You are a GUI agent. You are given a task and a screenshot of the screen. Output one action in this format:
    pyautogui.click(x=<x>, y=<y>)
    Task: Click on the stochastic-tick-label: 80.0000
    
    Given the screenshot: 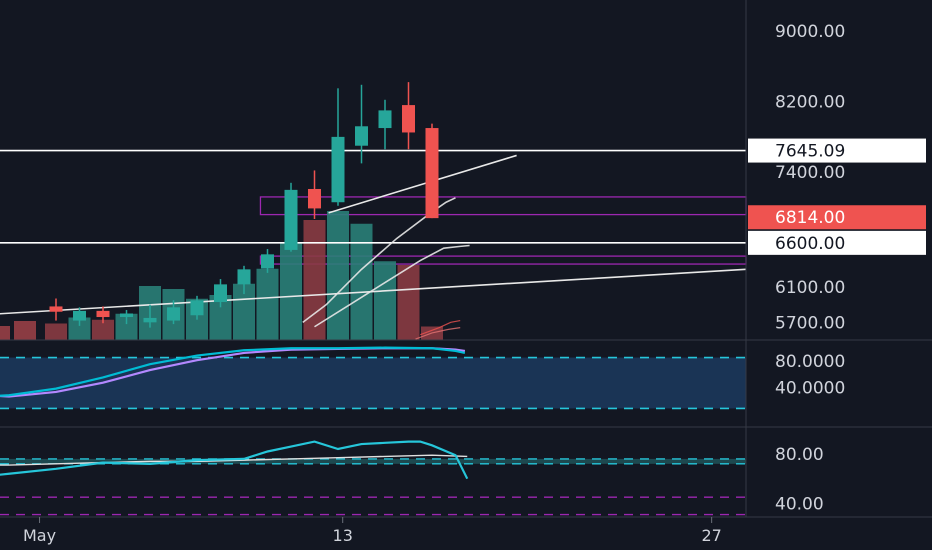 What is the action you would take?
    pyautogui.click(x=810, y=362)
    